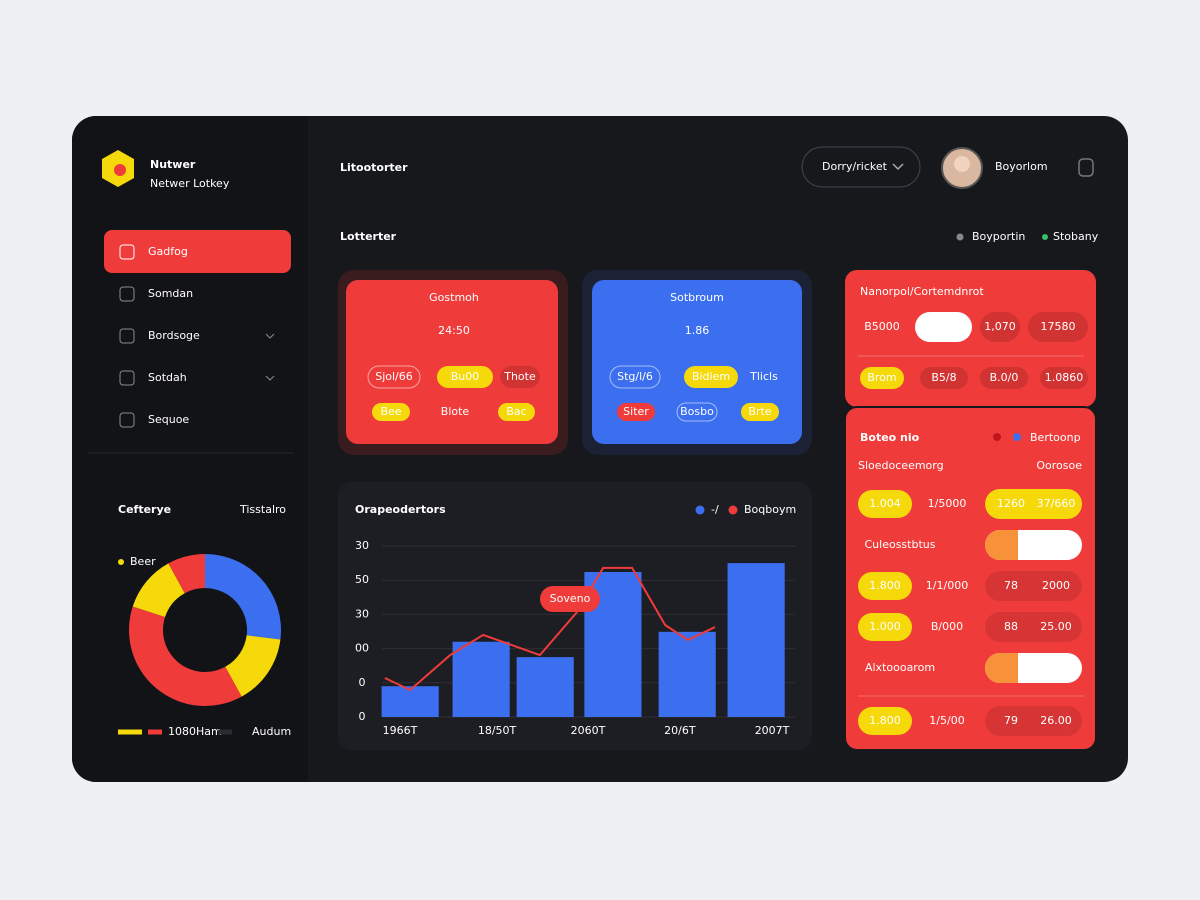 The image size is (1200, 900). What do you see at coordinates (947, 585) in the screenshot?
I see `row-cell: 1/1/000` at bounding box center [947, 585].